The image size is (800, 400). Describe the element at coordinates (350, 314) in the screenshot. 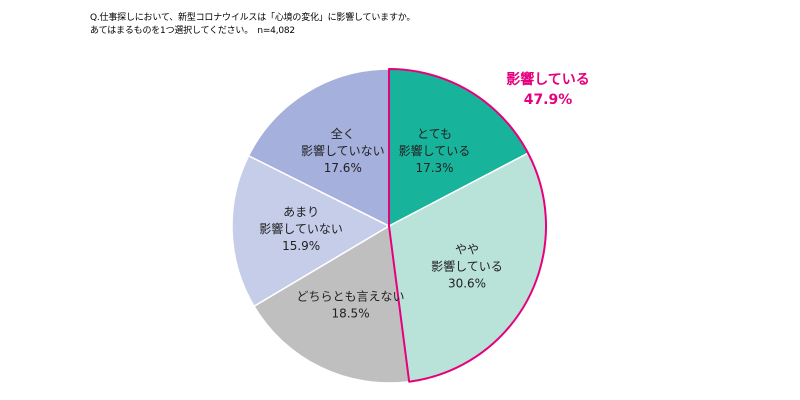

I see `slice-value-label: 18.5%` at that location.